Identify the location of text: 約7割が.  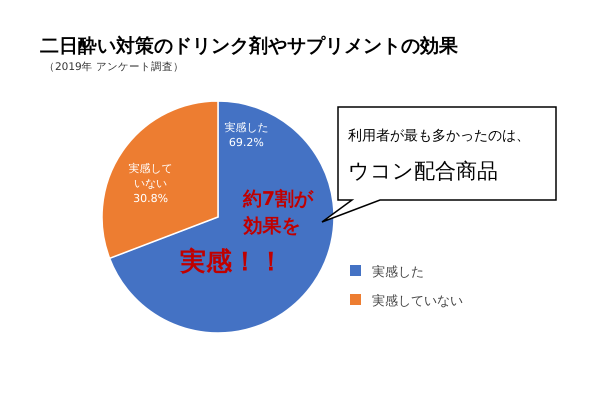
(278, 199).